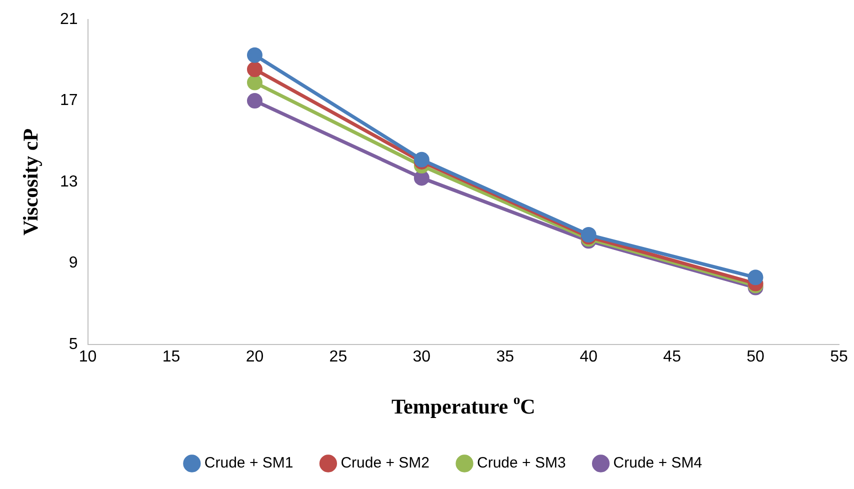  What do you see at coordinates (421, 357) in the screenshot?
I see `x-tick-label: 30` at bounding box center [421, 357].